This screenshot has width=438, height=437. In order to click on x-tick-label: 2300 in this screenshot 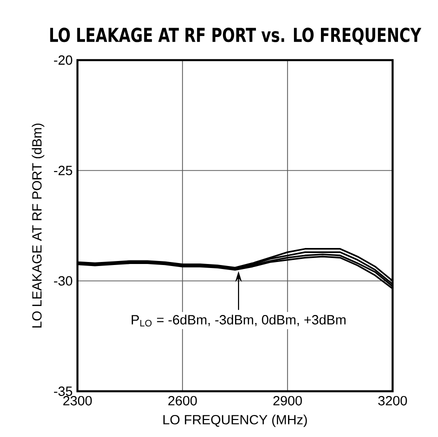, I will do `click(77, 401)`.